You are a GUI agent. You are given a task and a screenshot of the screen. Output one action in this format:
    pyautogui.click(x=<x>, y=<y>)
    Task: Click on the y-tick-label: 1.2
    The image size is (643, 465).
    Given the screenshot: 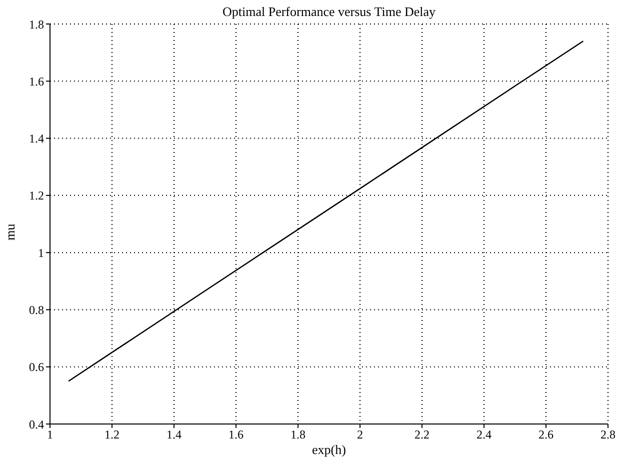 What is the action you would take?
    pyautogui.click(x=36, y=195)
    